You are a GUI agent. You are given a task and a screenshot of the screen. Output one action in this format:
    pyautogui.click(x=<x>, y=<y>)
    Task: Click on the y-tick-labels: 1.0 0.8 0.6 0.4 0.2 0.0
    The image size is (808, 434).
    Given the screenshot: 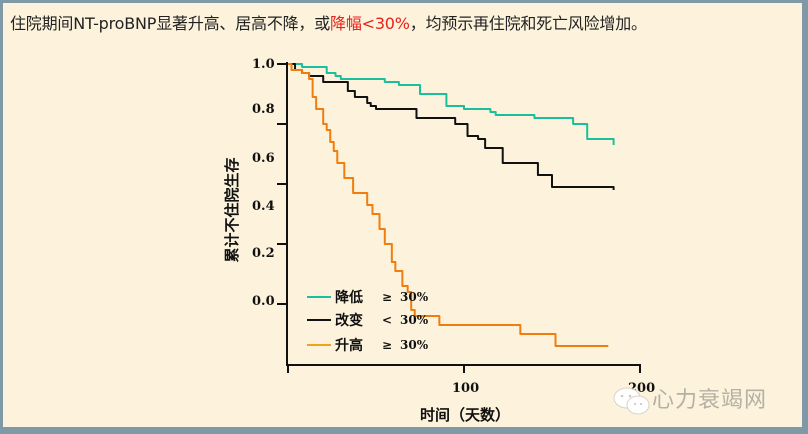 What is the action you would take?
    pyautogui.click(x=263, y=183)
    